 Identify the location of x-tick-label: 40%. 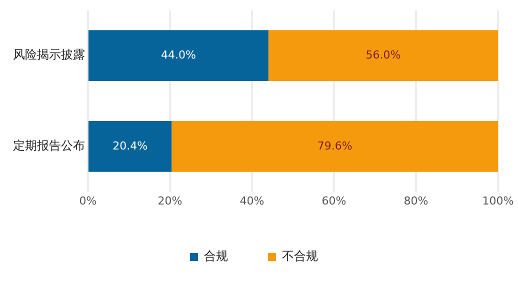
(252, 201).